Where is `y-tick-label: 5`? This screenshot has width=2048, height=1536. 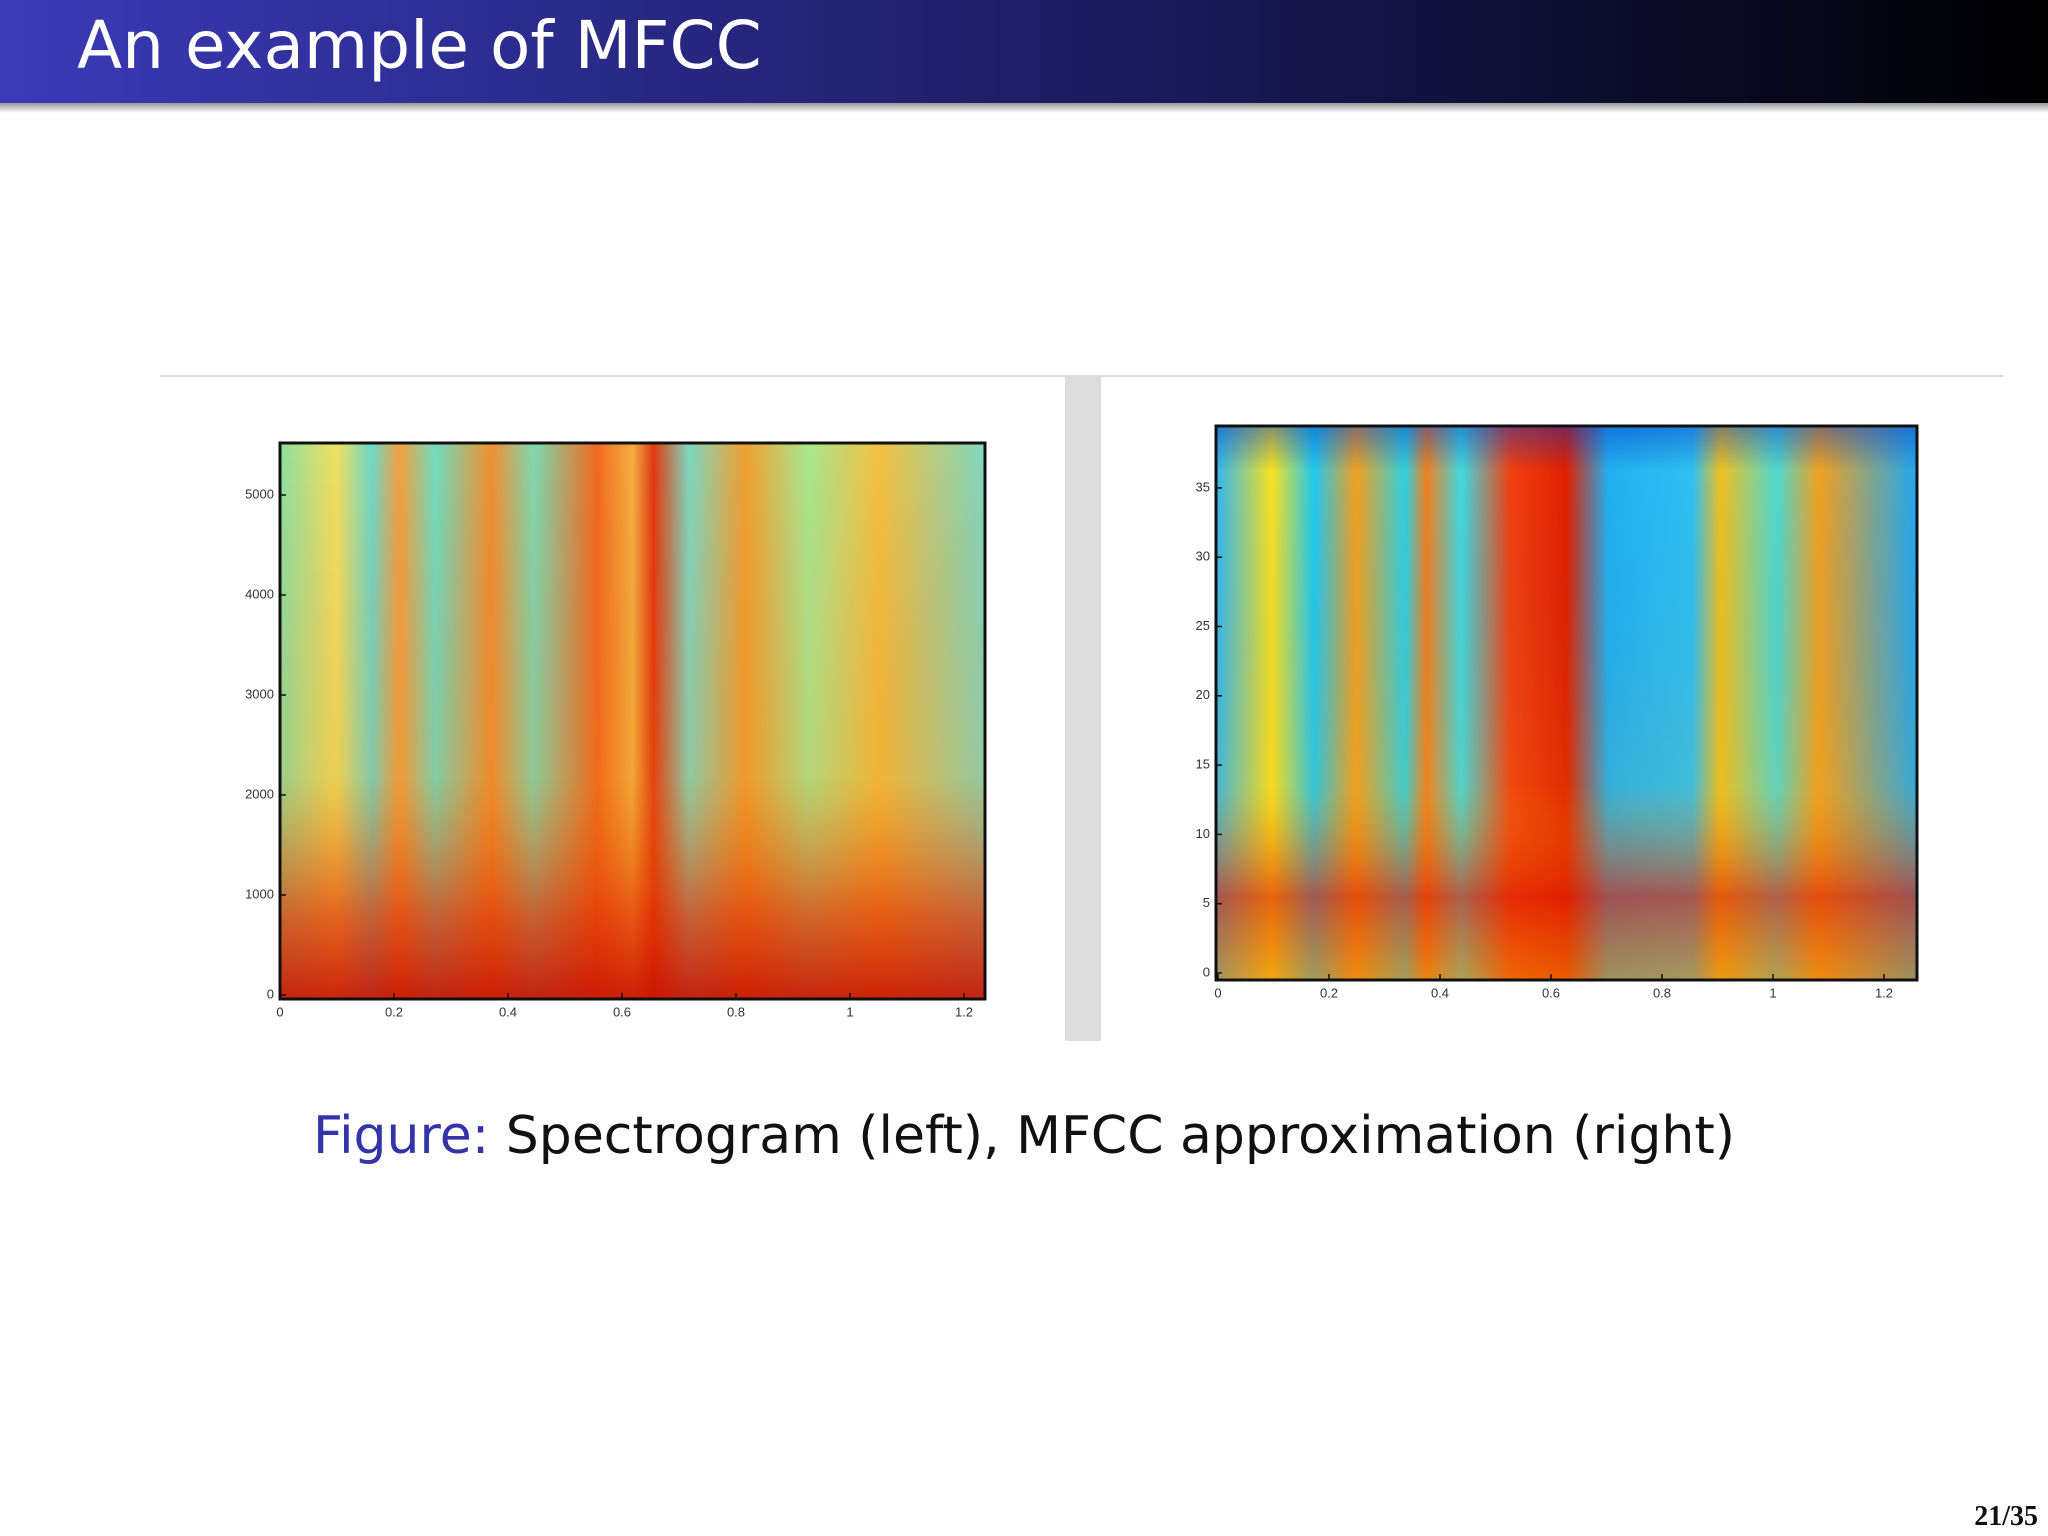
y-tick-label: 5 is located at coordinates (1206, 902).